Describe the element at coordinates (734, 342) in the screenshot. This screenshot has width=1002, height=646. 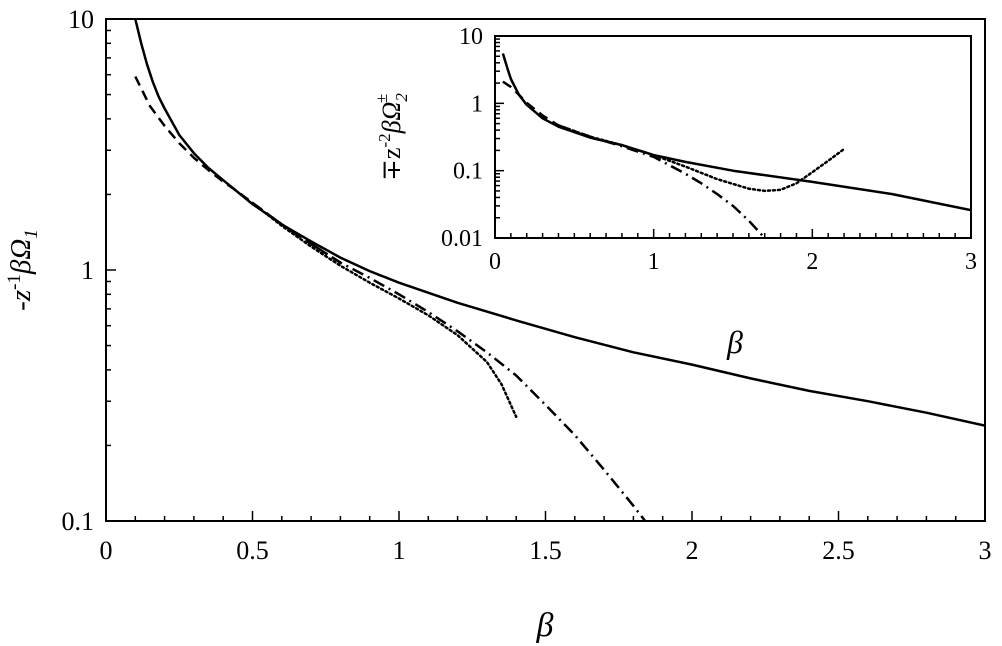
I see `inset-x-axis-title: β` at that location.